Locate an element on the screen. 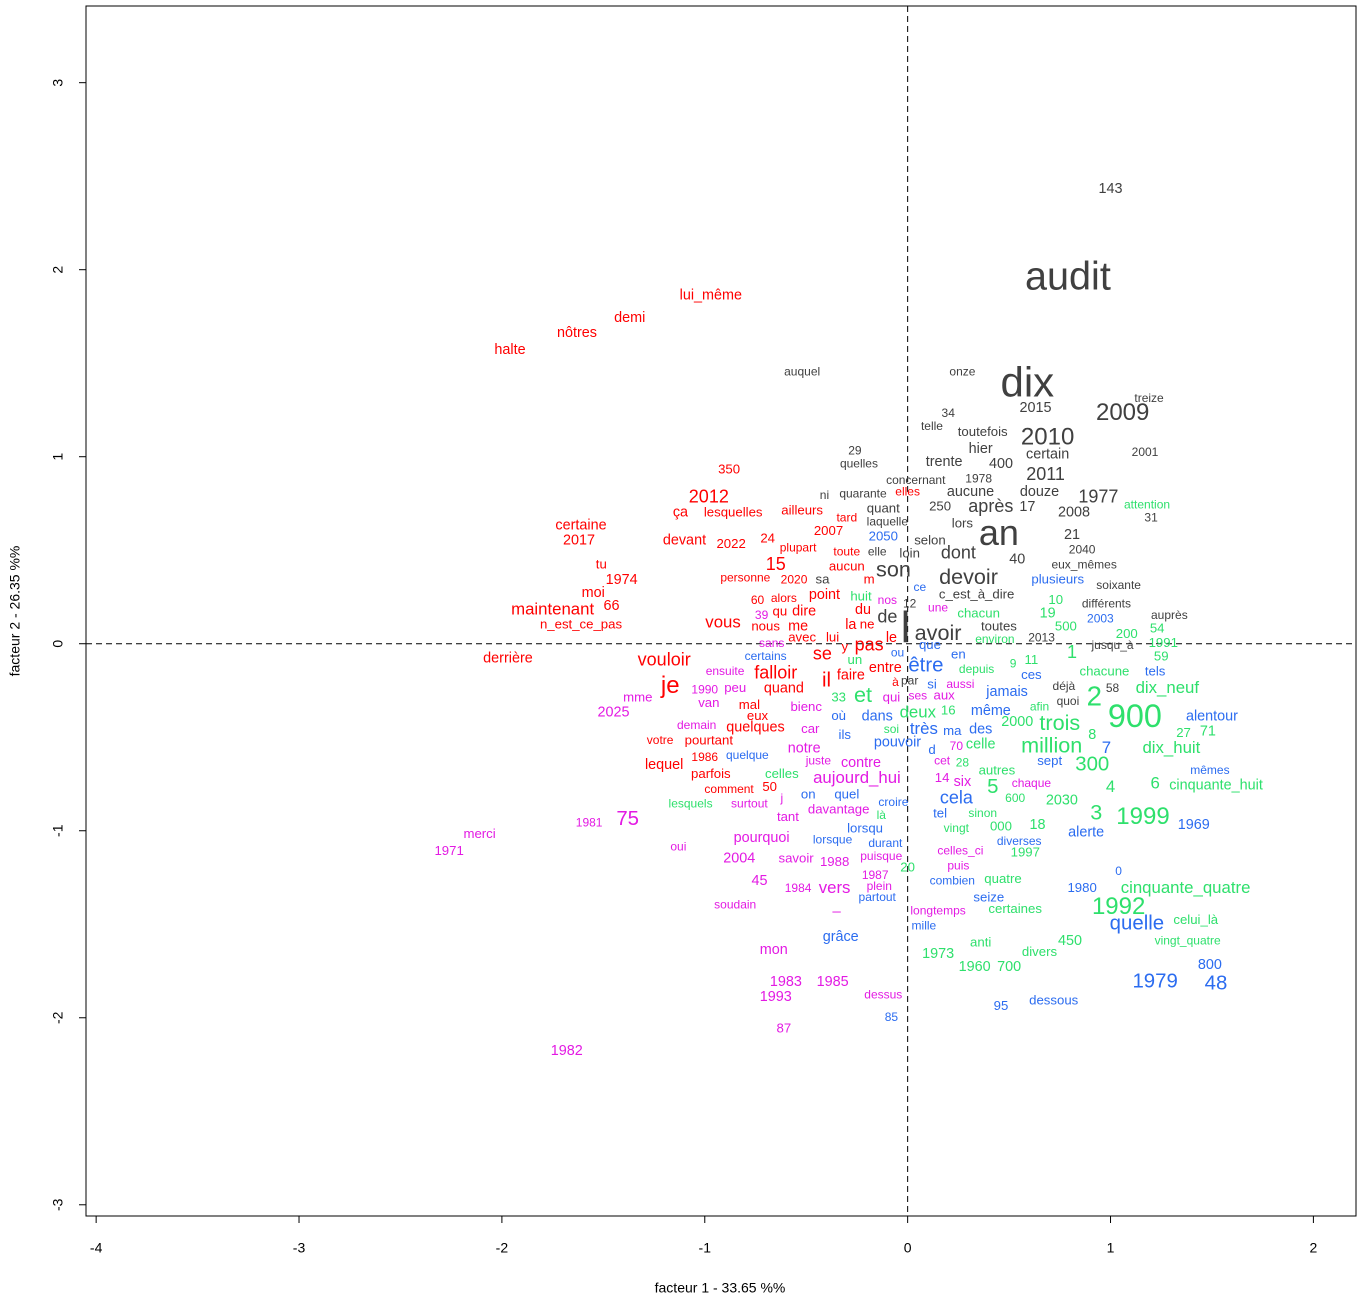  word-label: lequel is located at coordinates (664, 765).